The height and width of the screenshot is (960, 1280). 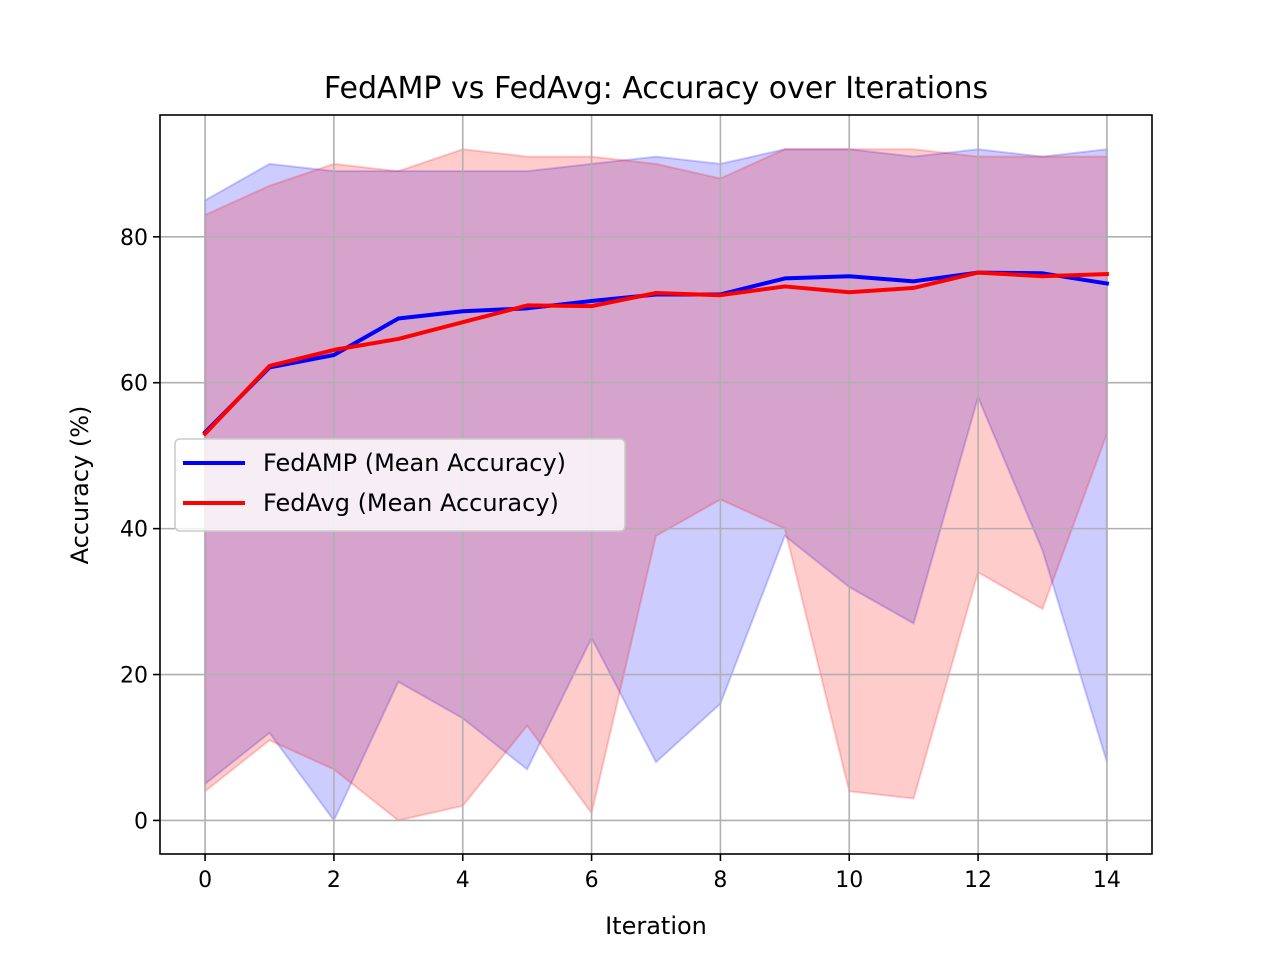 I want to click on y-tick-label-60: 60, so click(x=134, y=384).